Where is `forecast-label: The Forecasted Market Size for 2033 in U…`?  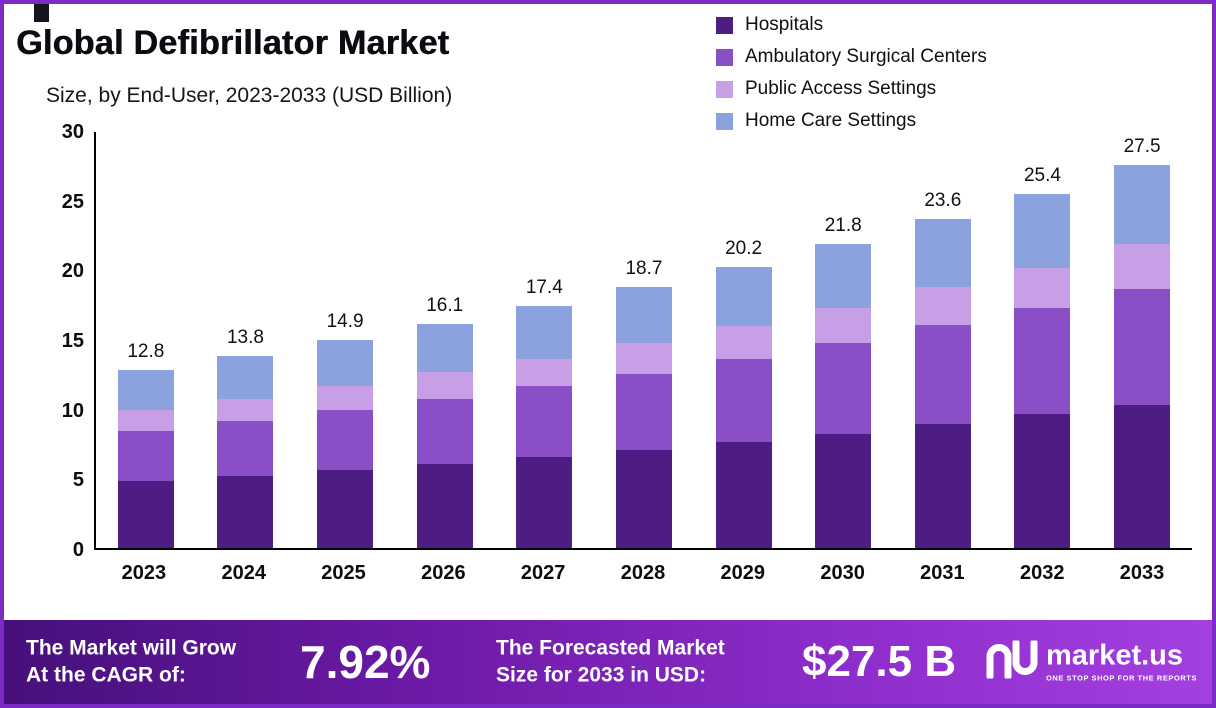
forecast-label: The Forecasted Market Size for 2033 in U… is located at coordinates (610, 661).